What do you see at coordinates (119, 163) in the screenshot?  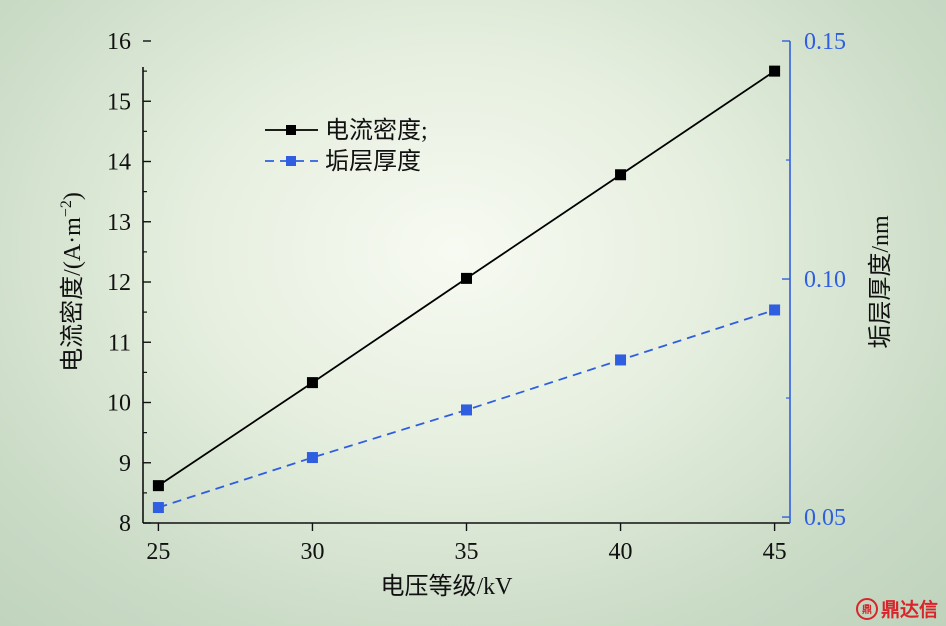 I see `y-tick-label: 14` at bounding box center [119, 163].